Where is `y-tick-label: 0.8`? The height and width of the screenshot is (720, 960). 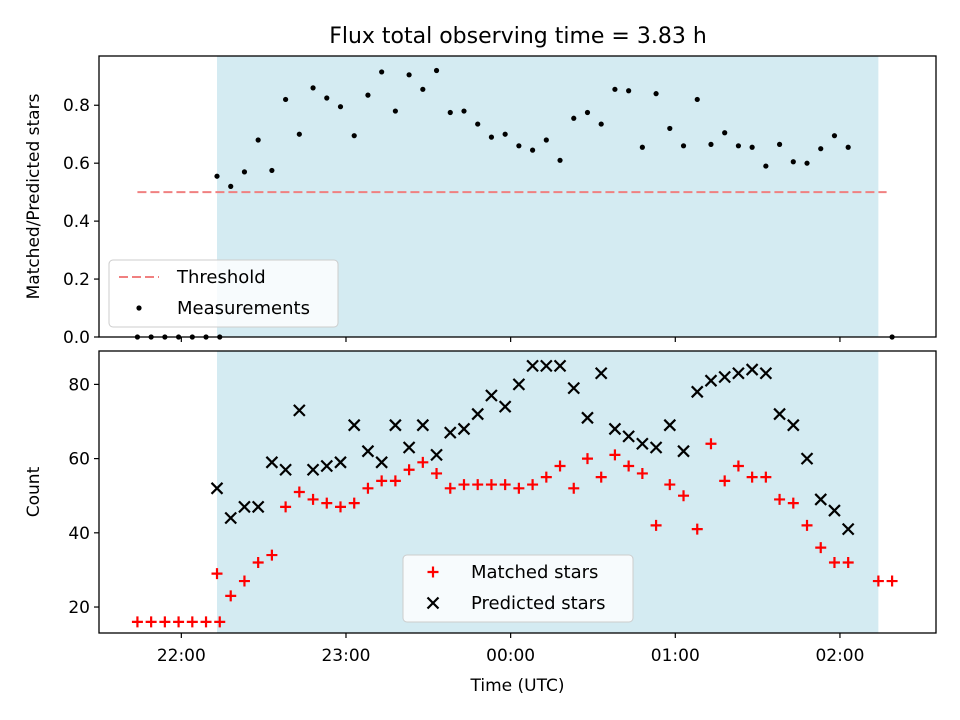
y-tick-label: 0.8 is located at coordinates (76, 106).